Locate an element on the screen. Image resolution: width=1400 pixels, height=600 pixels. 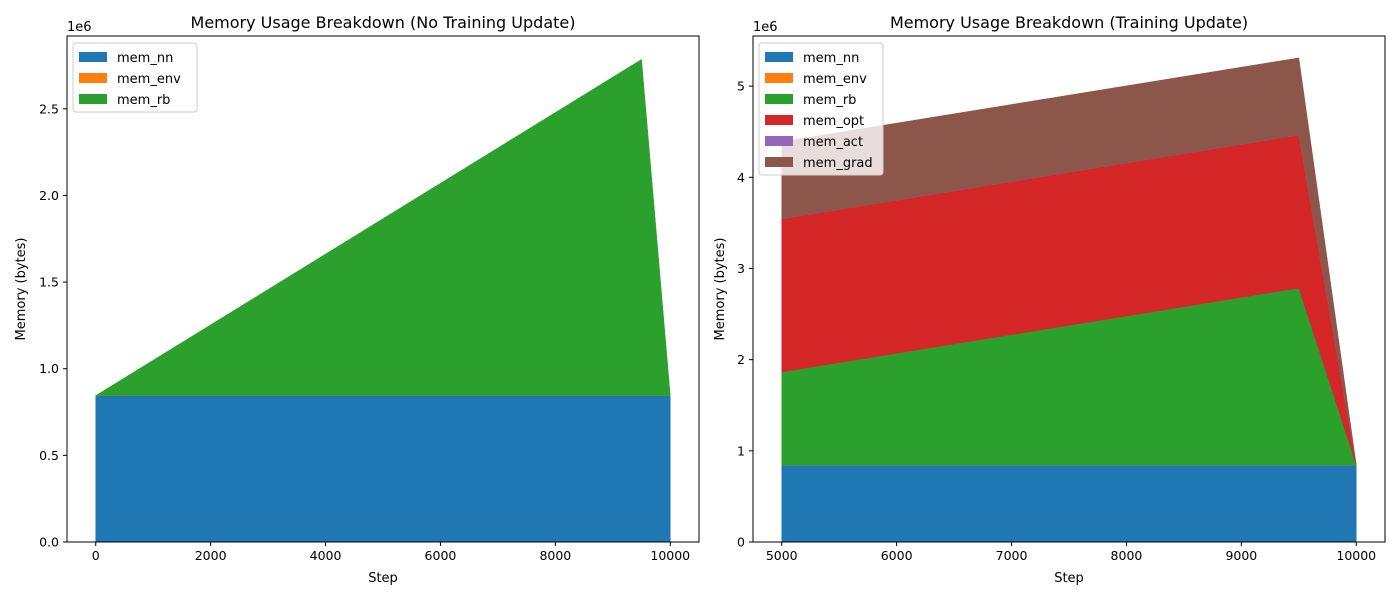
x-tick-label: 7000 is located at coordinates (1012, 555).